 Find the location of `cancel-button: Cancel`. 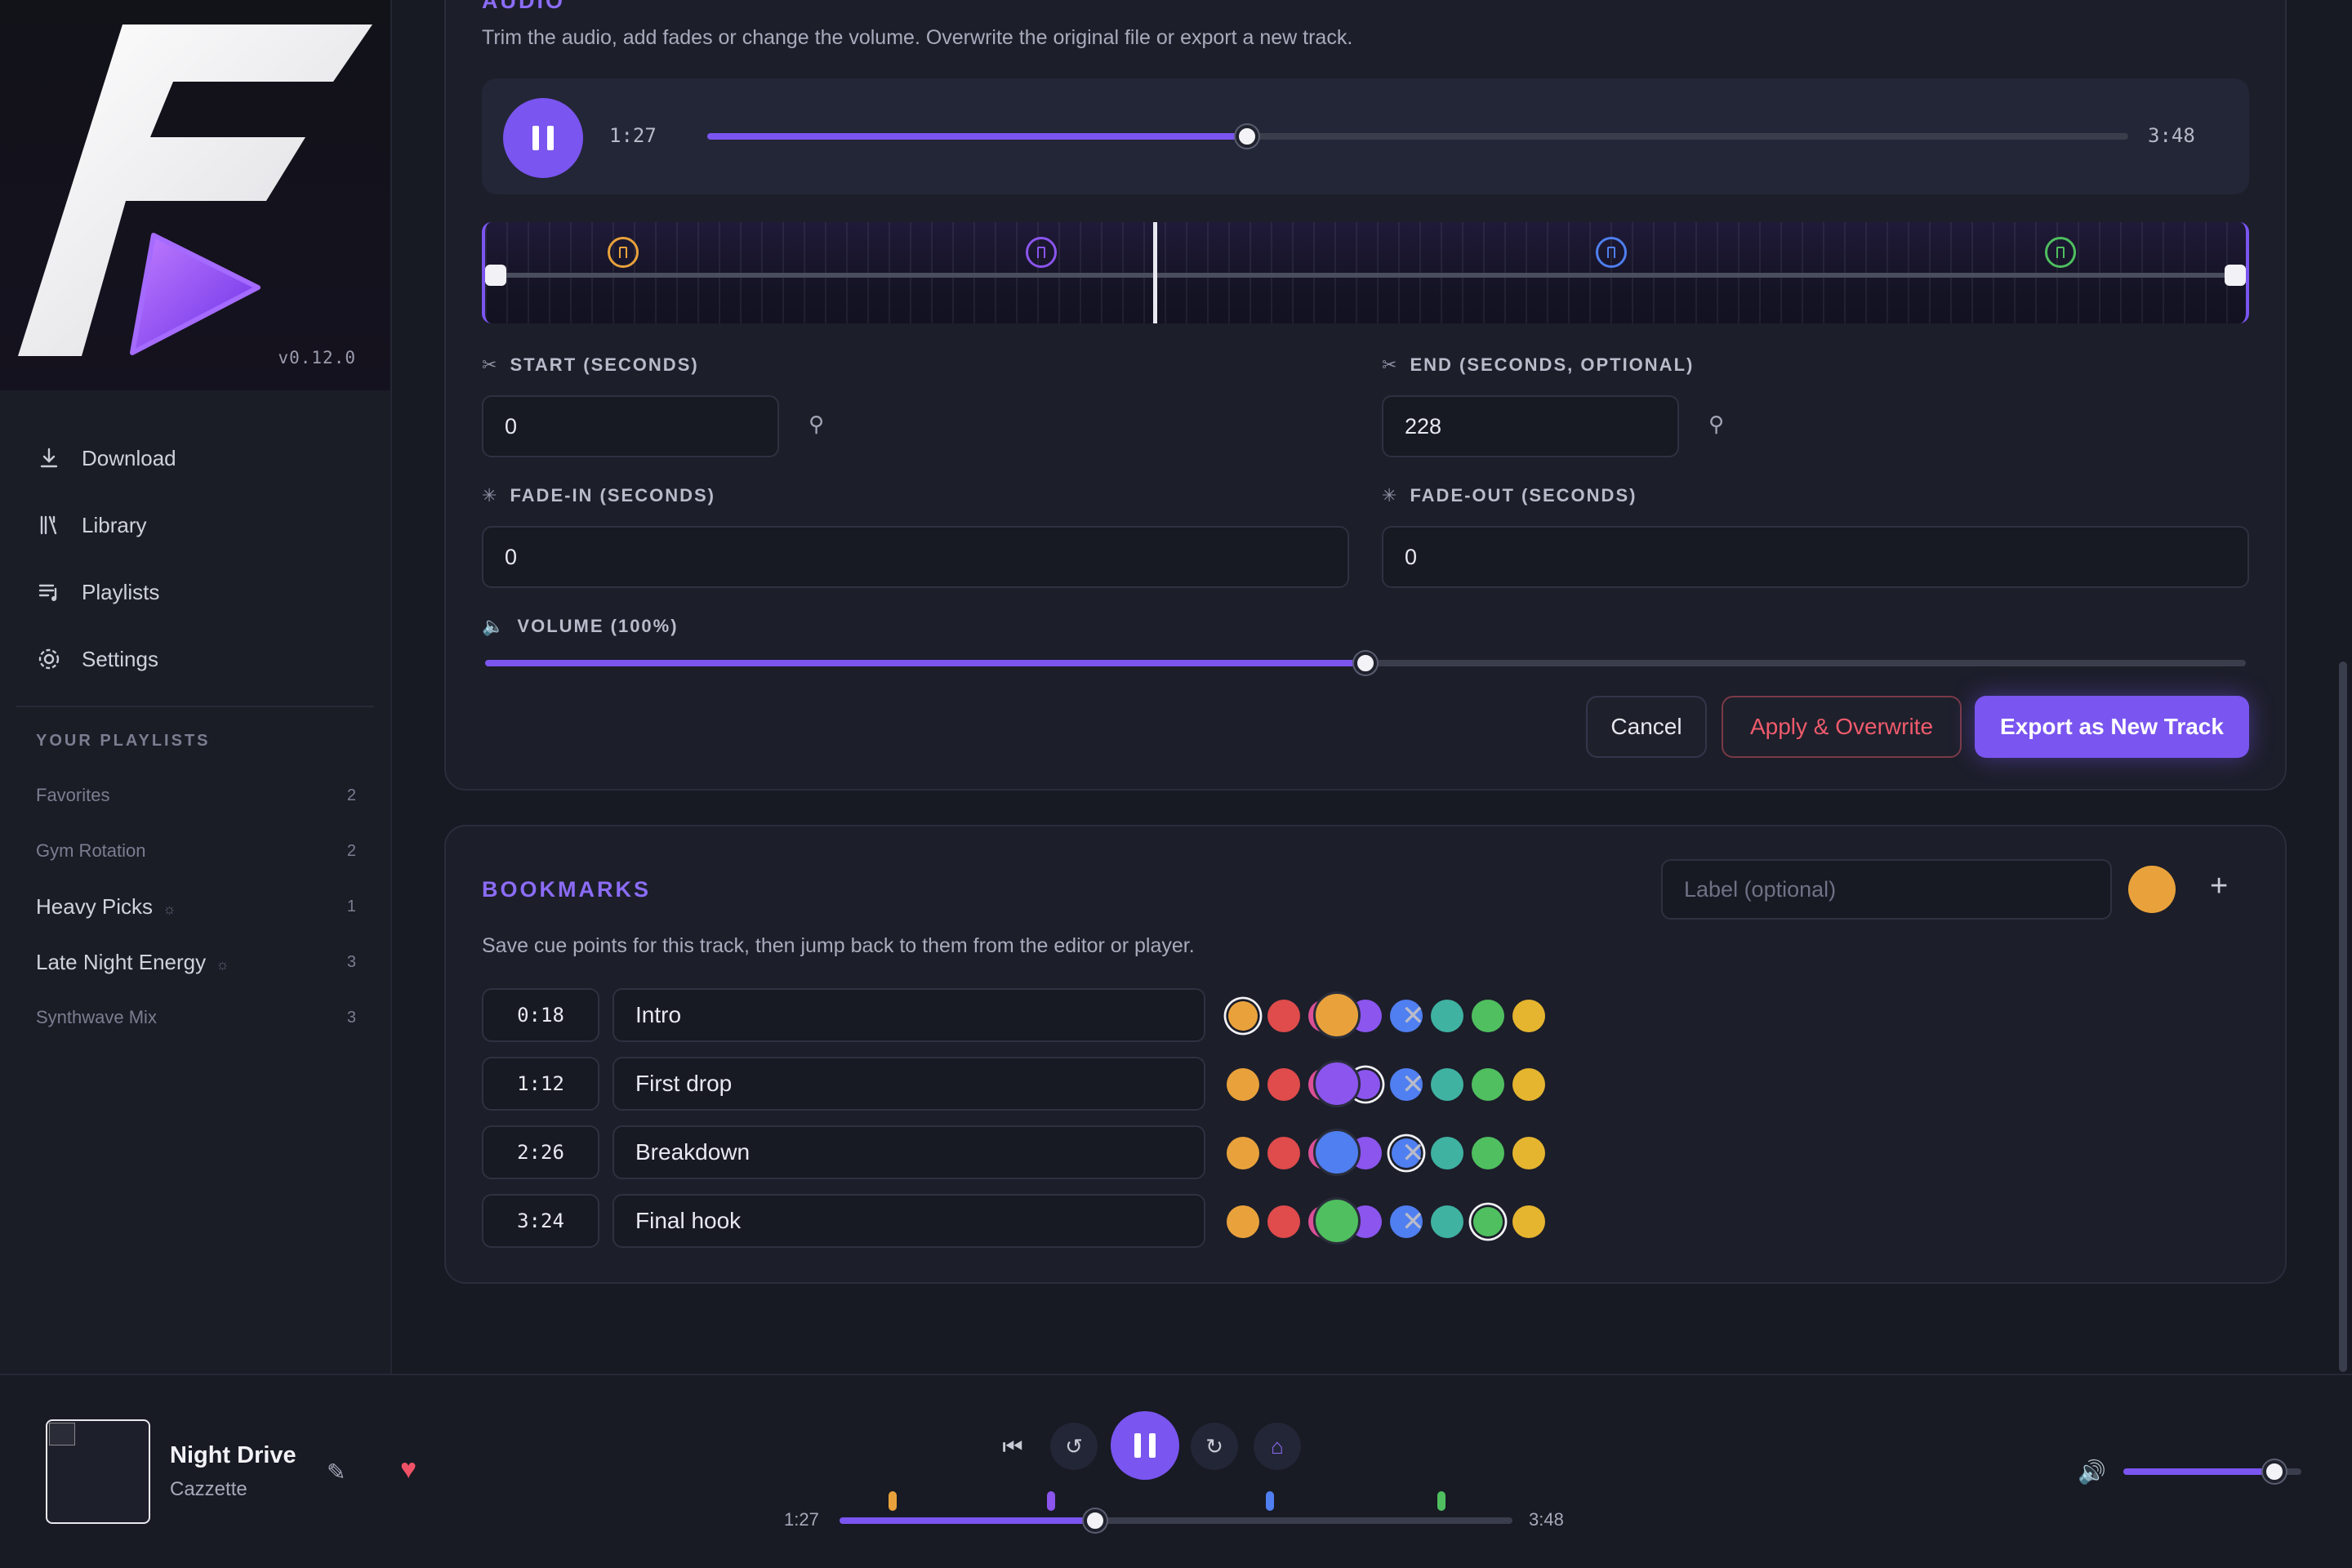

cancel-button: Cancel is located at coordinates (1646, 727).